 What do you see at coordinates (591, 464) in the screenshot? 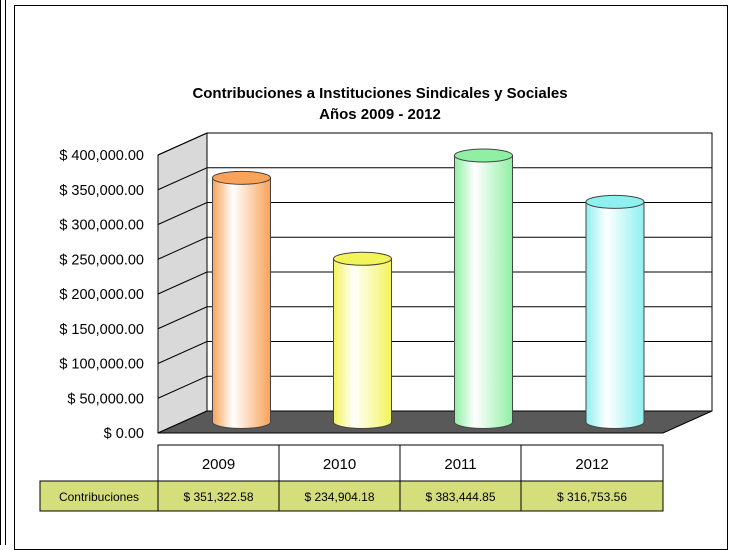
I see `x-tick-label: 2012` at bounding box center [591, 464].